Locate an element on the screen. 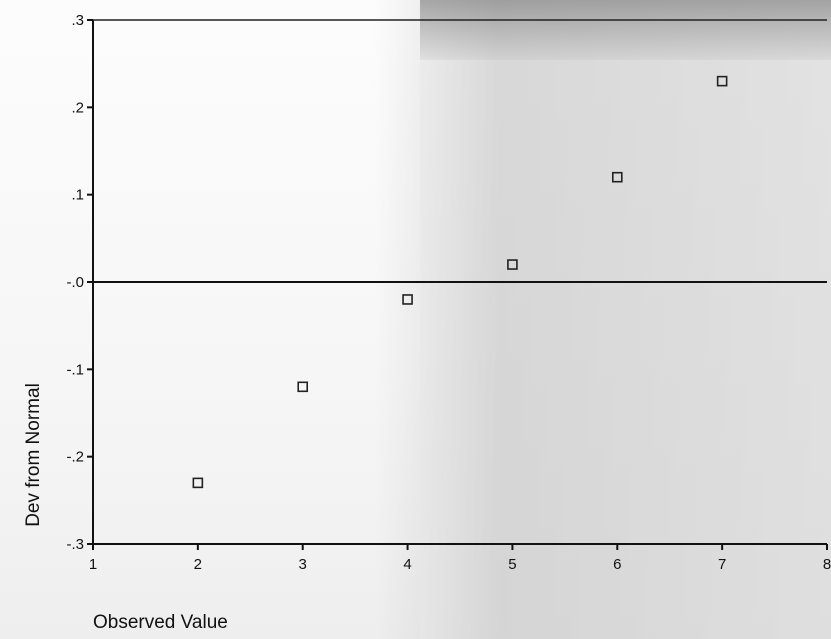  y-tick-label: .1 is located at coordinates (77, 195).